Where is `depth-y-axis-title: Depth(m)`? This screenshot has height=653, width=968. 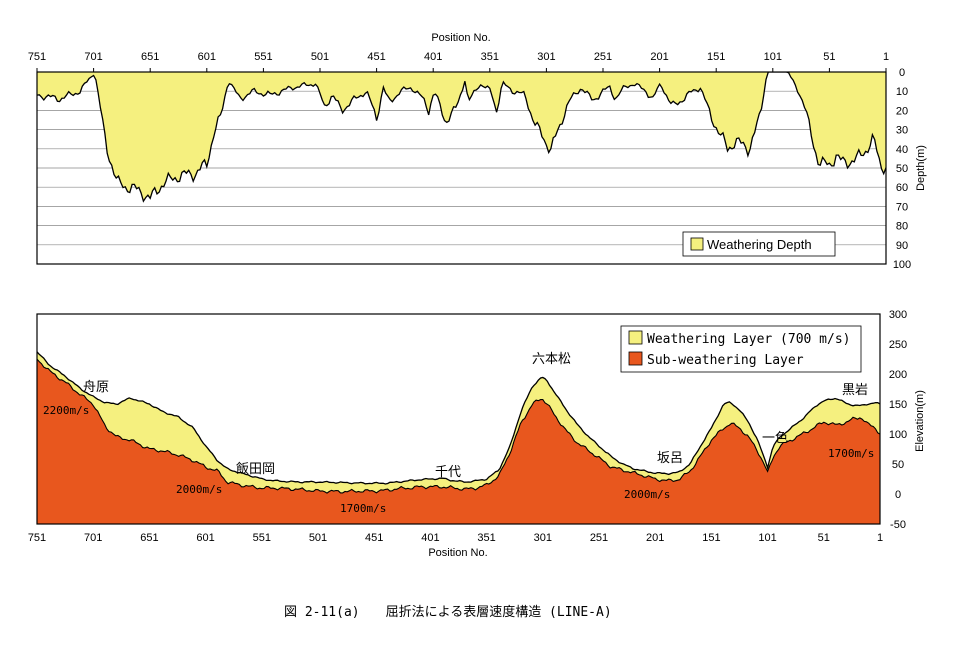 depth-y-axis-title: Depth(m) is located at coordinates (921, 168).